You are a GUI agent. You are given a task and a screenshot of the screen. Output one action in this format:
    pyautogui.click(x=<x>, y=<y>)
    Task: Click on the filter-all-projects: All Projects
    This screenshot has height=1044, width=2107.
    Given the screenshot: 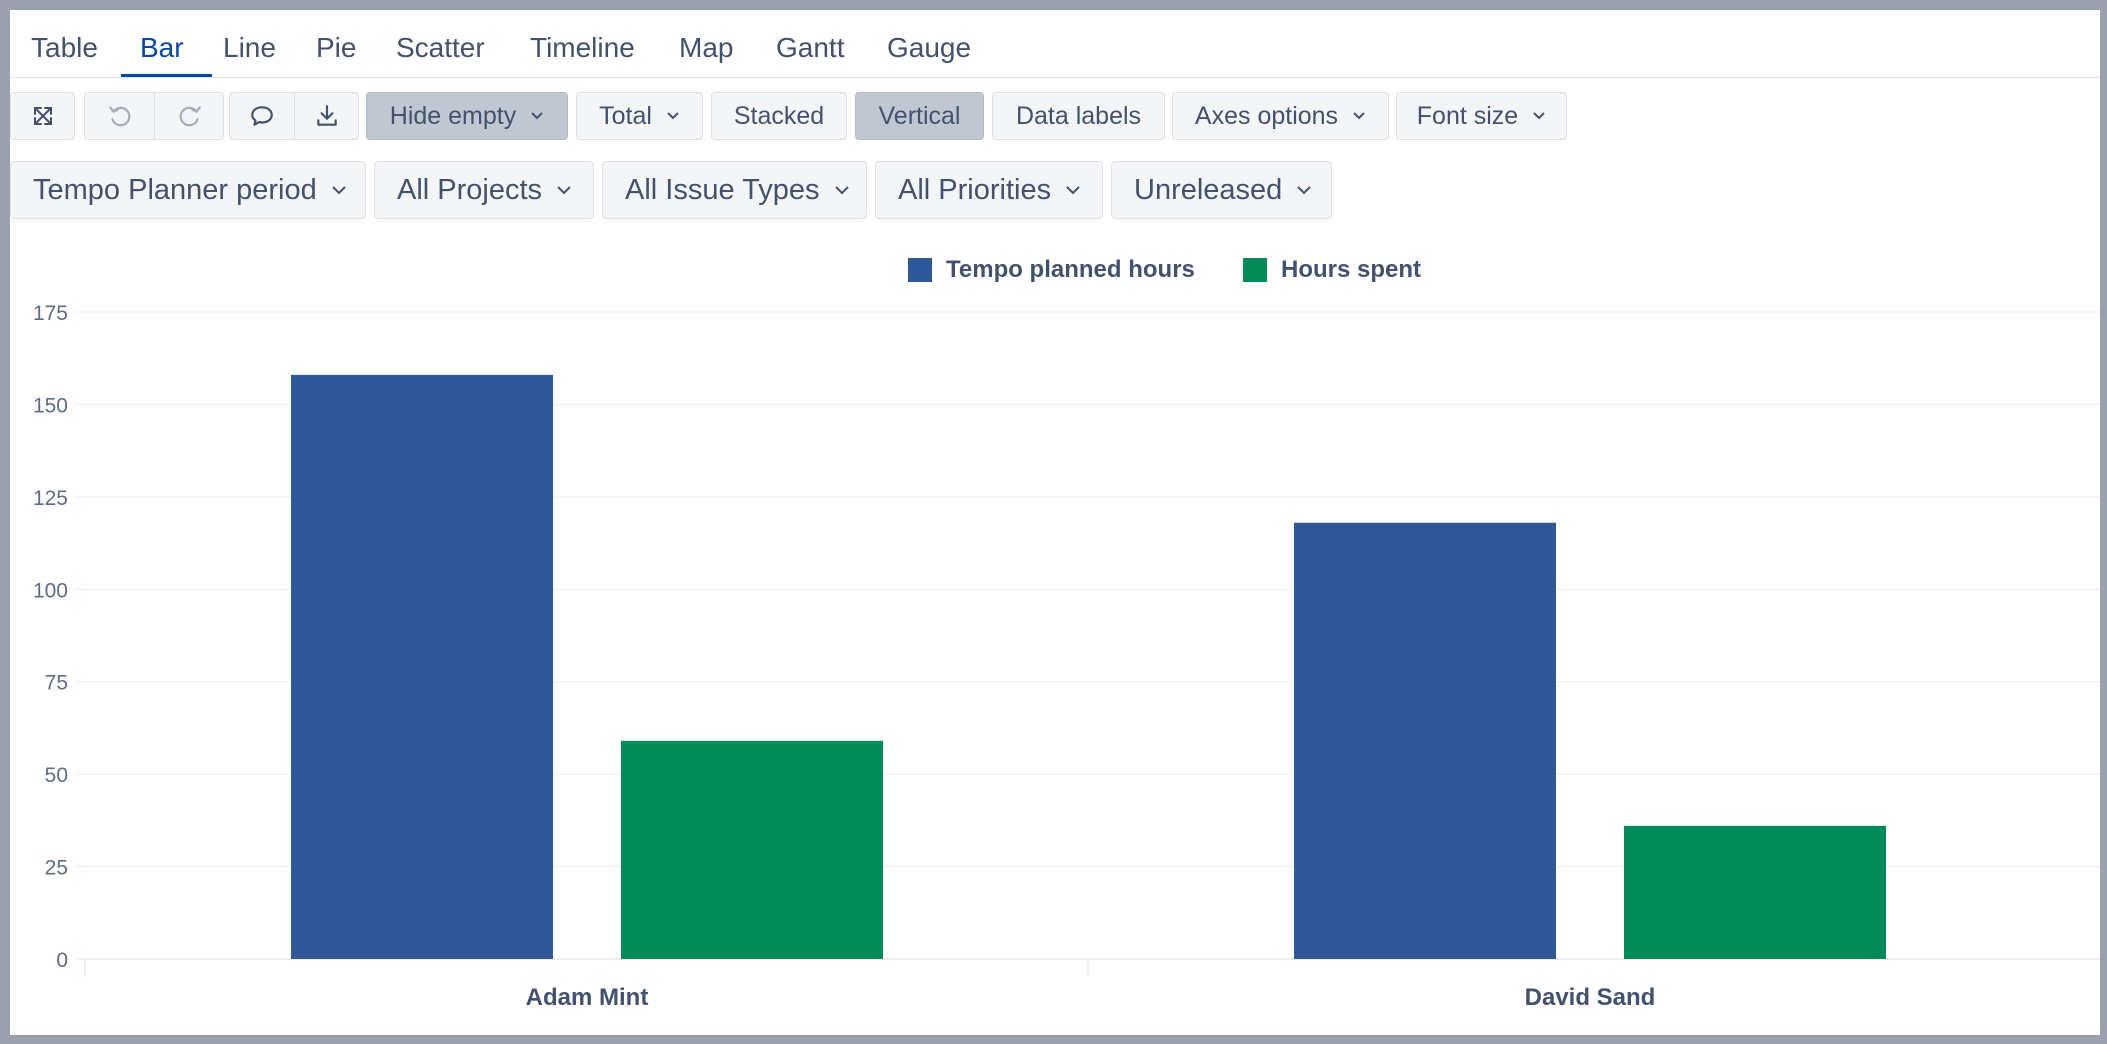 What is the action you would take?
    pyautogui.click(x=484, y=190)
    